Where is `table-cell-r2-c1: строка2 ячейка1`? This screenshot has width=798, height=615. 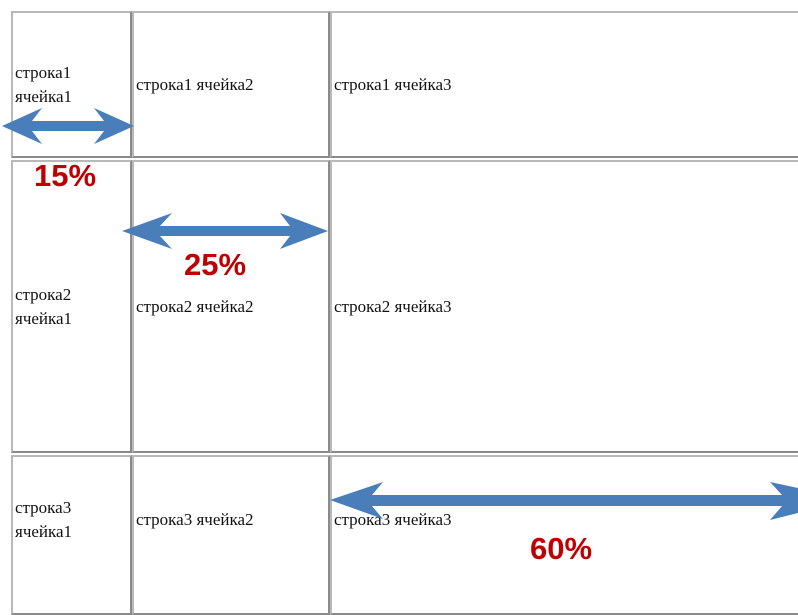
table-cell-r2-c1: строка2 ячейка1 is located at coordinates (71, 306).